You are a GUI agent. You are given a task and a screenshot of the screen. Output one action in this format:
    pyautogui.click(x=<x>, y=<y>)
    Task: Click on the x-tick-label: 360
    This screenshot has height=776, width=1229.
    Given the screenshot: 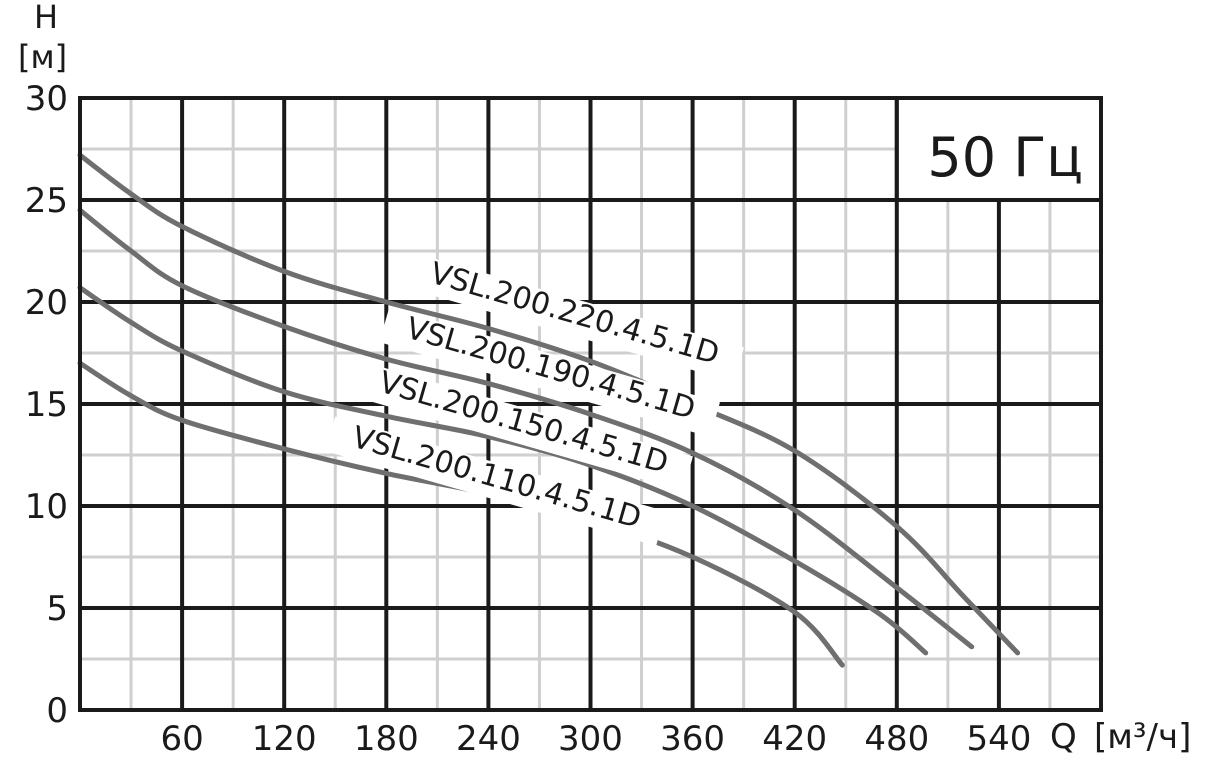 What is the action you would take?
    pyautogui.click(x=692, y=739)
    